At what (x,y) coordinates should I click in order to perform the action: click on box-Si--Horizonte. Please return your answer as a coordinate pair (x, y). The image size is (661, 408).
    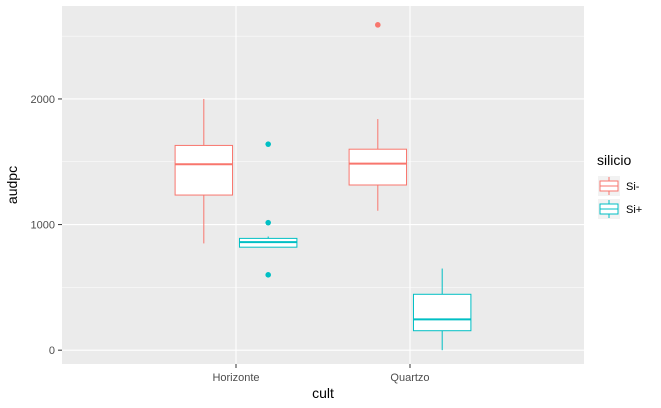
    Looking at the image, I should click on (204, 171).